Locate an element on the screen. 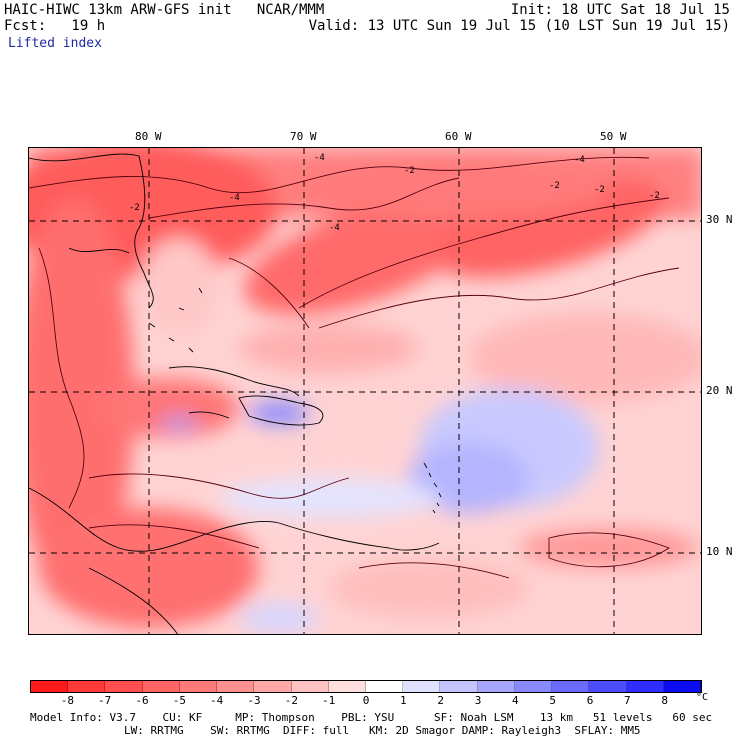 The image size is (740, 740). lon-label-60w: 60 W is located at coordinates (458, 136).